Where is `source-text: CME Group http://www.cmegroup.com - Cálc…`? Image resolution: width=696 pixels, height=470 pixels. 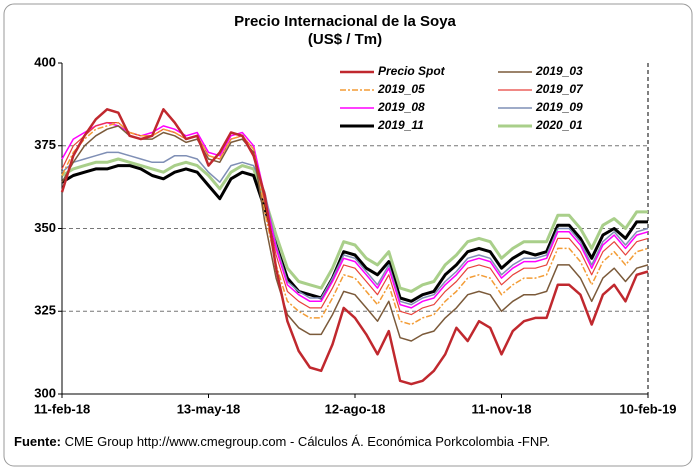
source-text: CME Group http://www.cmegroup.com - Cálc… is located at coordinates (307, 441).